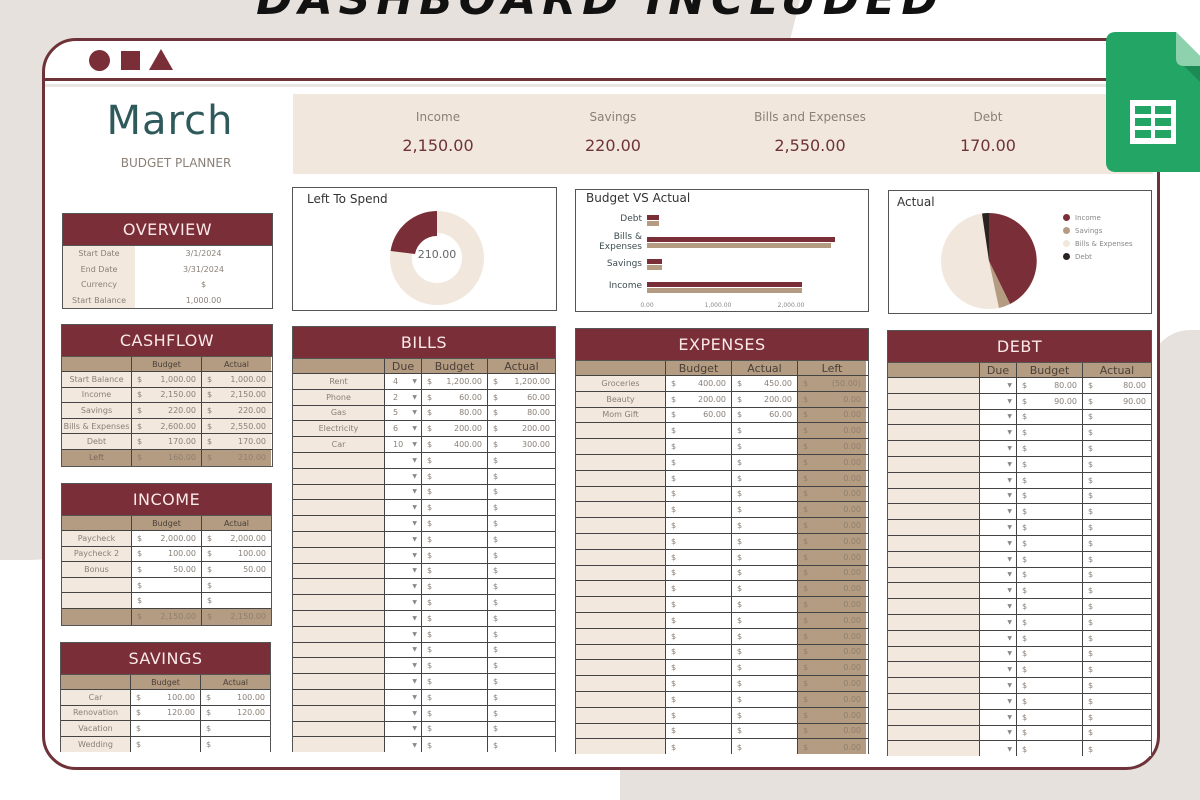  Describe the element at coordinates (167, 410) in the screenshot. I see `budget-cell: $220.00` at that location.